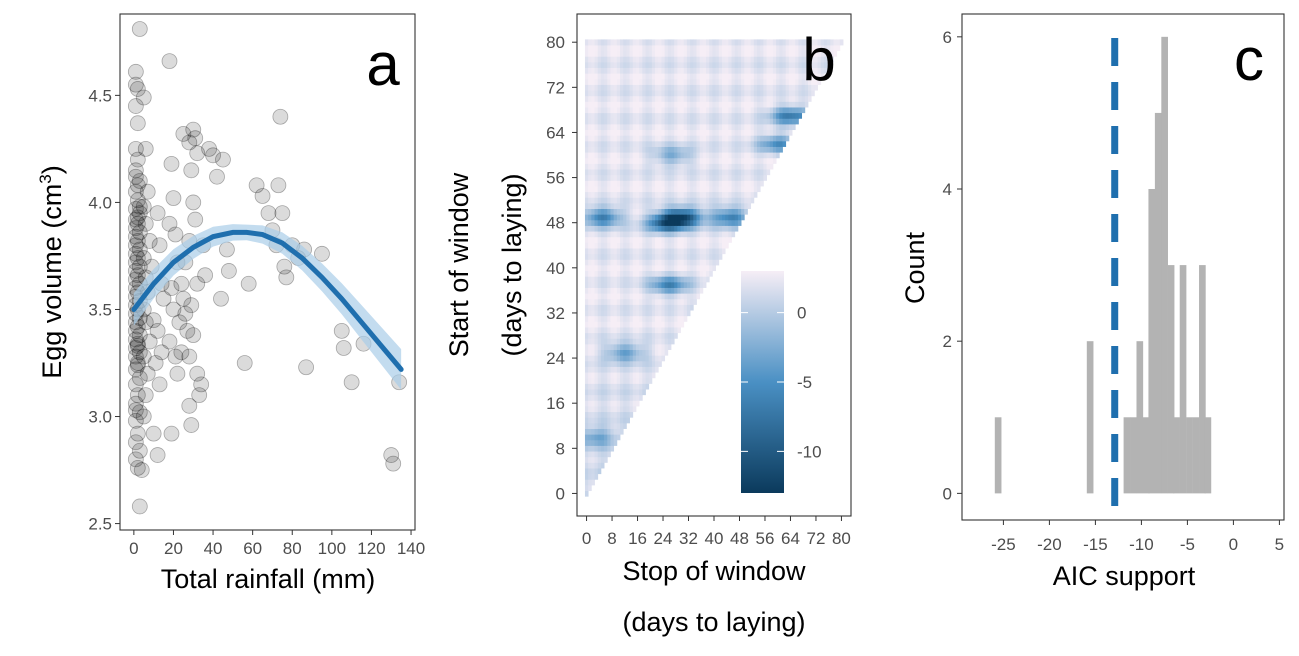 The width and height of the screenshot is (1299, 656). I want to click on a-x-tick-label: 40, so click(213, 548).